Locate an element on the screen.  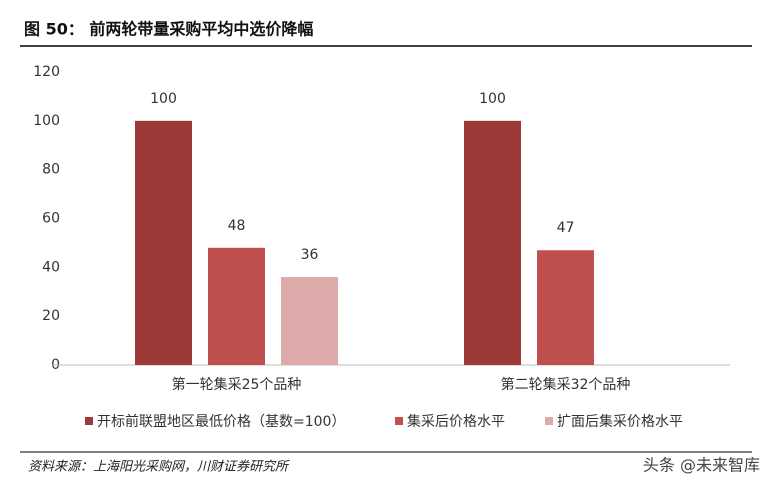
x-tick-label: 第一轮集采25个品种 is located at coordinates (237, 384).